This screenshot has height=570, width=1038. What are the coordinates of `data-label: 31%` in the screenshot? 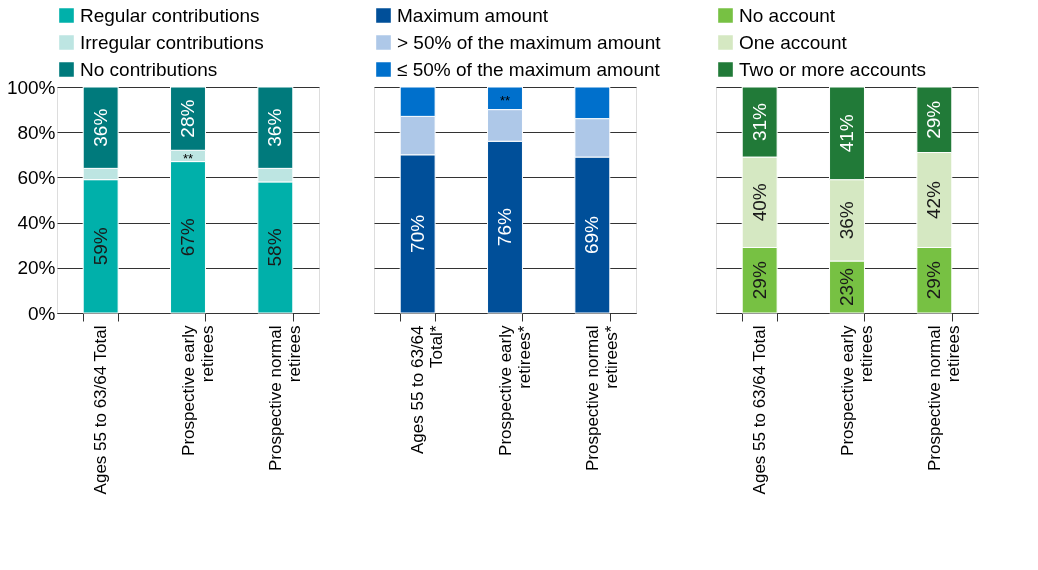 It's located at (759, 122).